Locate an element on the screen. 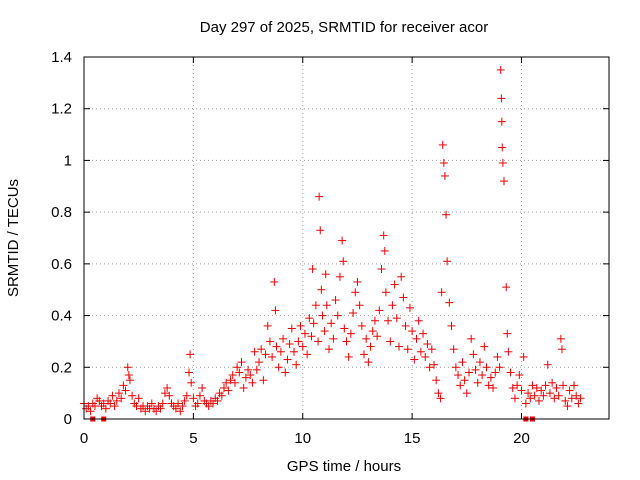 The width and height of the screenshot is (640, 480). y-tick-label: 0.4 is located at coordinates (61, 316).